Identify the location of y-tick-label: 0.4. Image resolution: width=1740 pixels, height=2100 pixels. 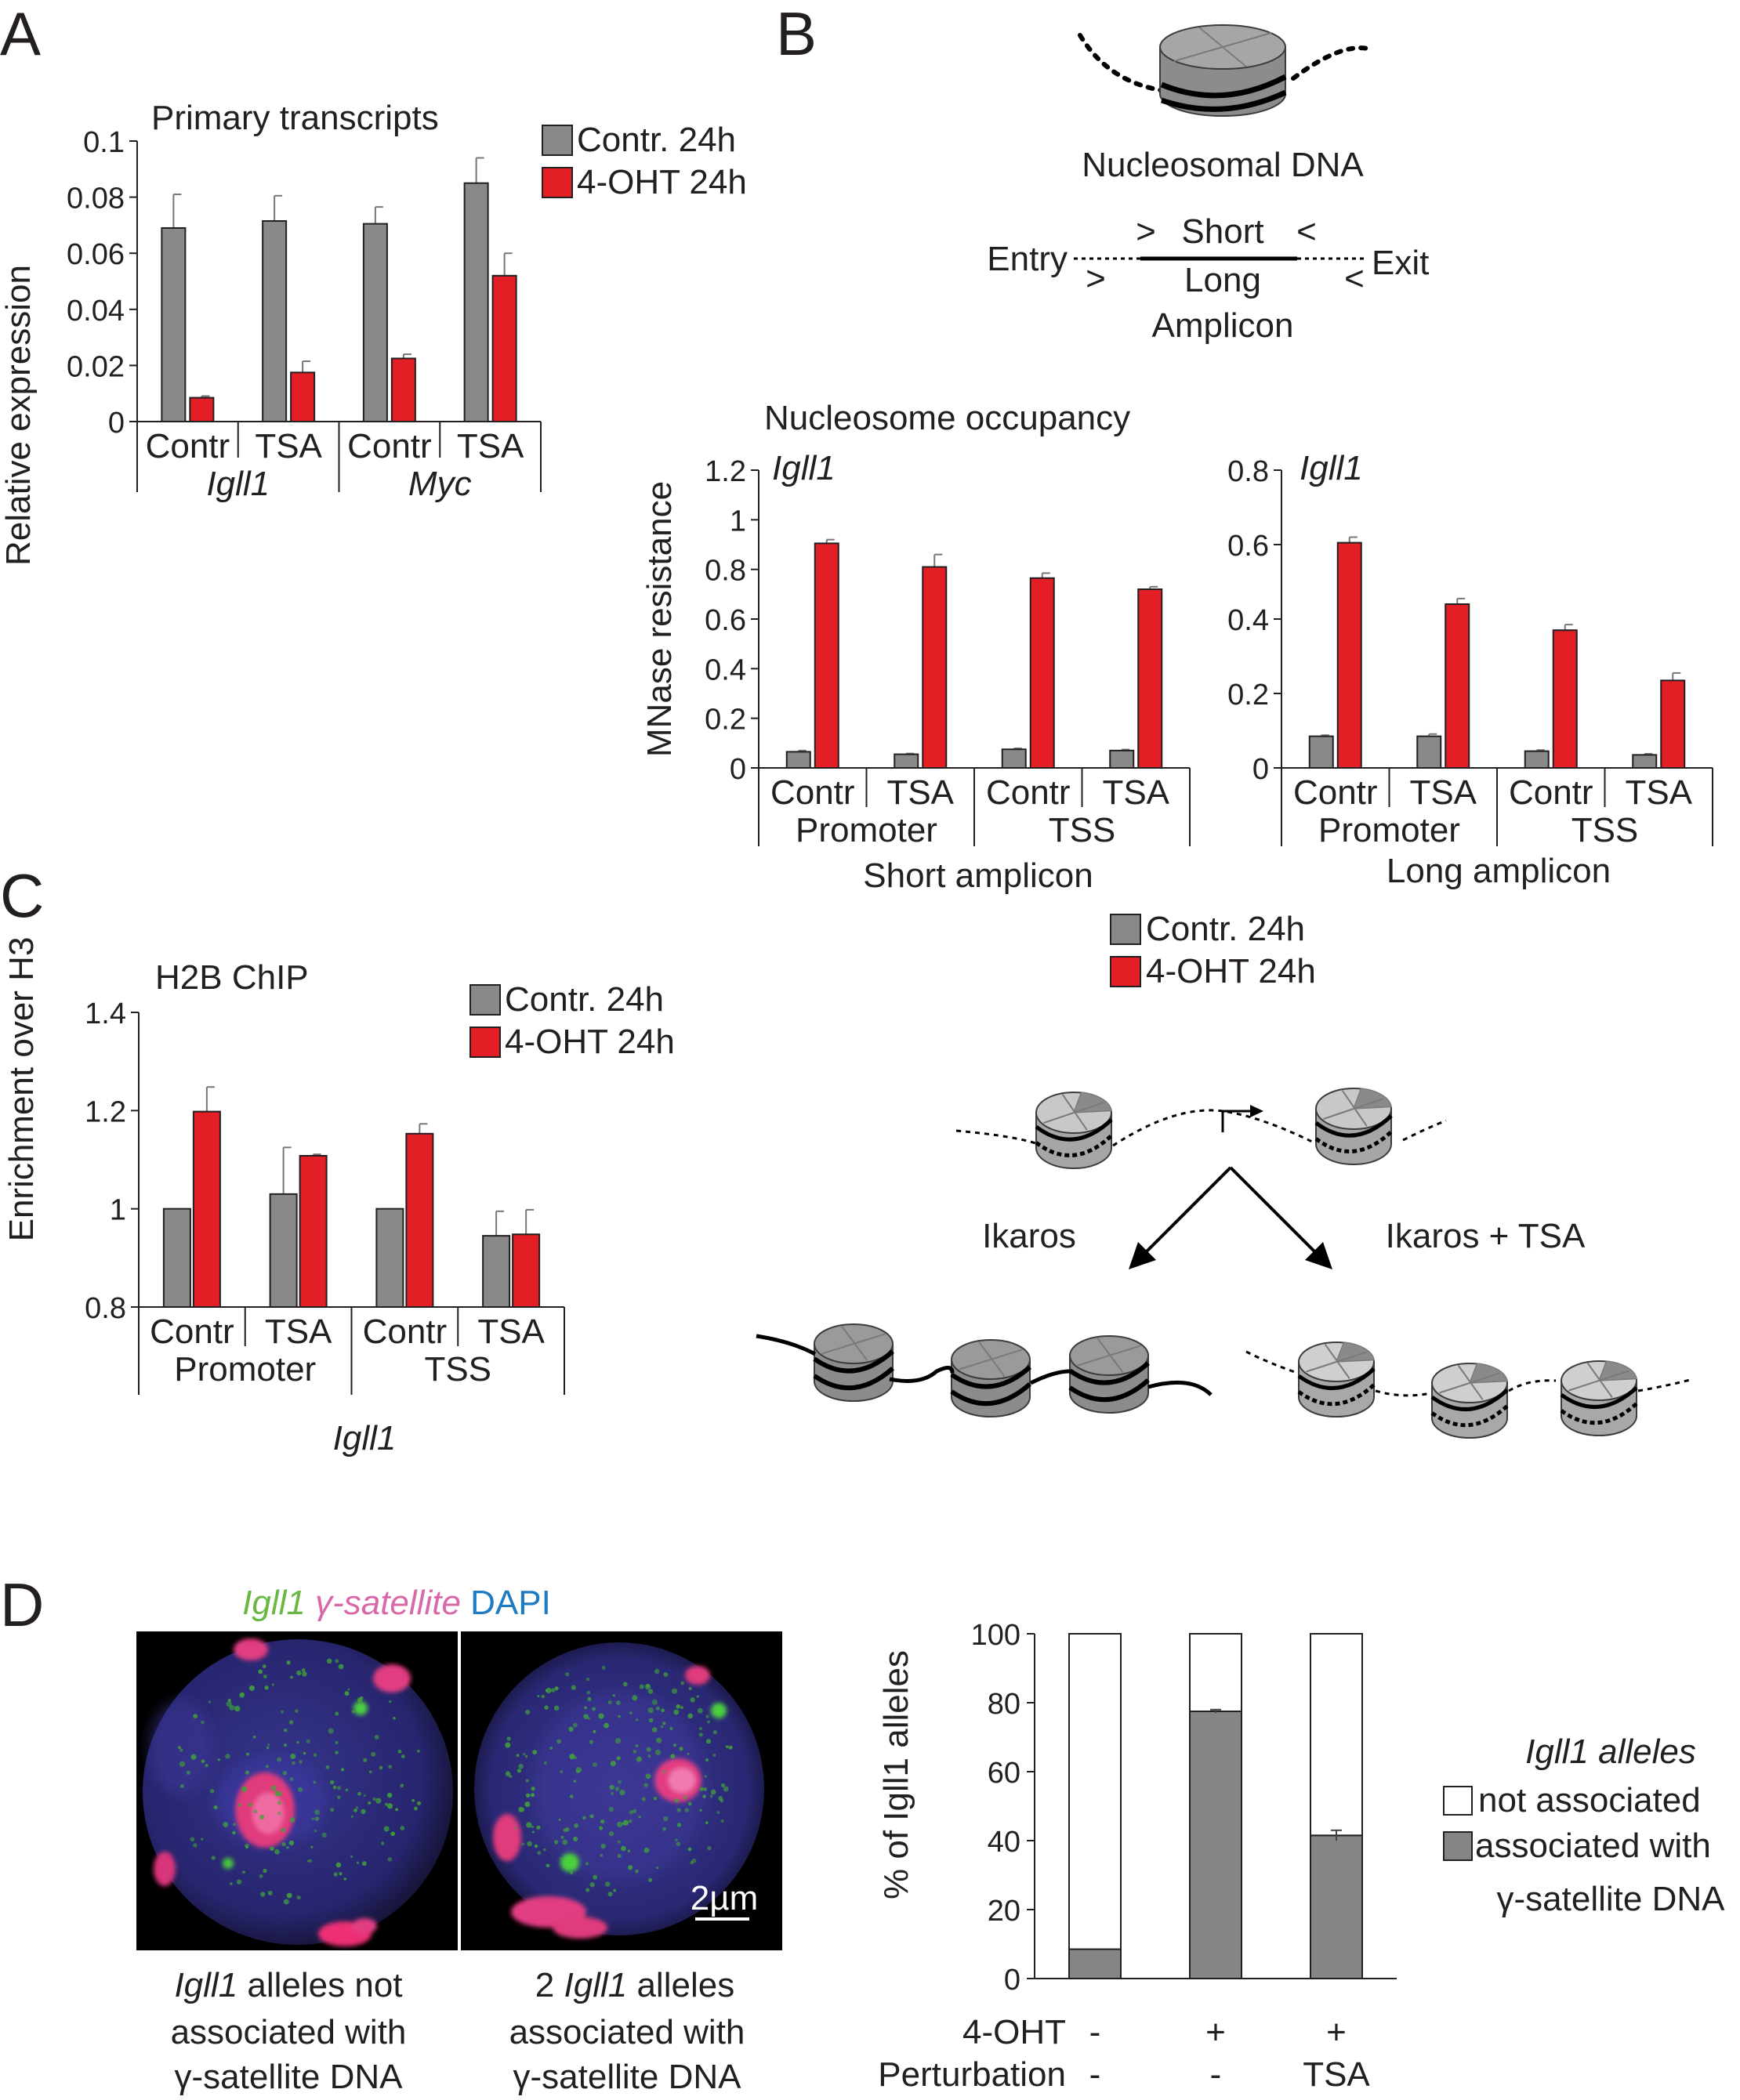
(725, 670).